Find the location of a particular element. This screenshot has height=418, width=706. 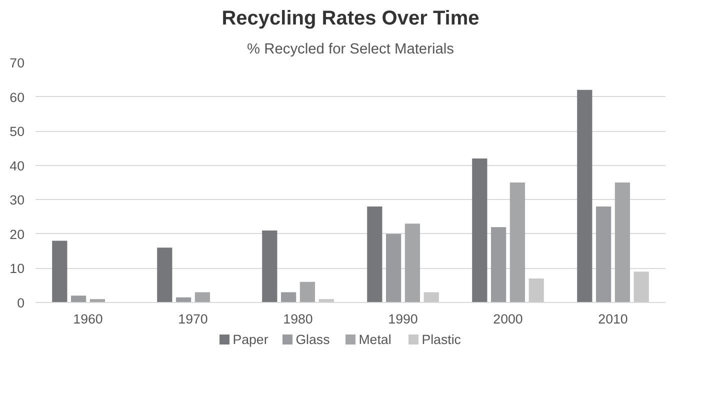

x-tick-label: 1970 is located at coordinates (193, 319).